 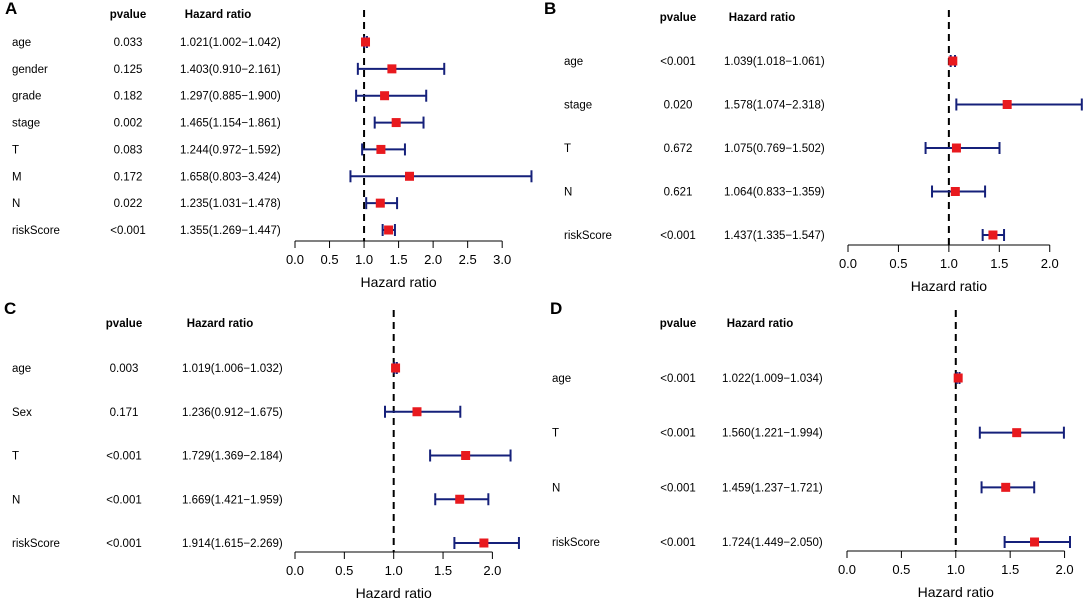 I want to click on row-hr-text: 1.729(1.369−2.184), so click(x=232, y=457).